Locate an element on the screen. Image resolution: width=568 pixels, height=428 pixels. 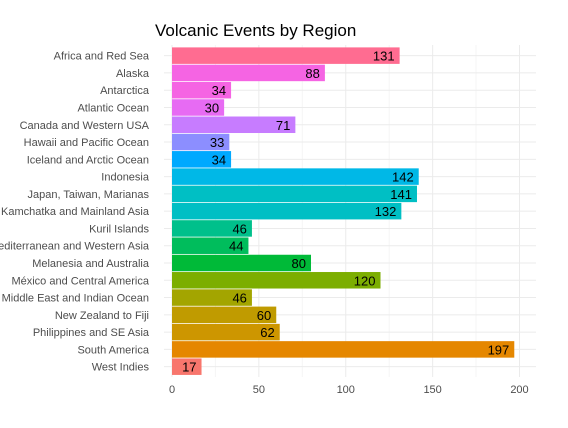
data-label: 17 is located at coordinates (189, 367).